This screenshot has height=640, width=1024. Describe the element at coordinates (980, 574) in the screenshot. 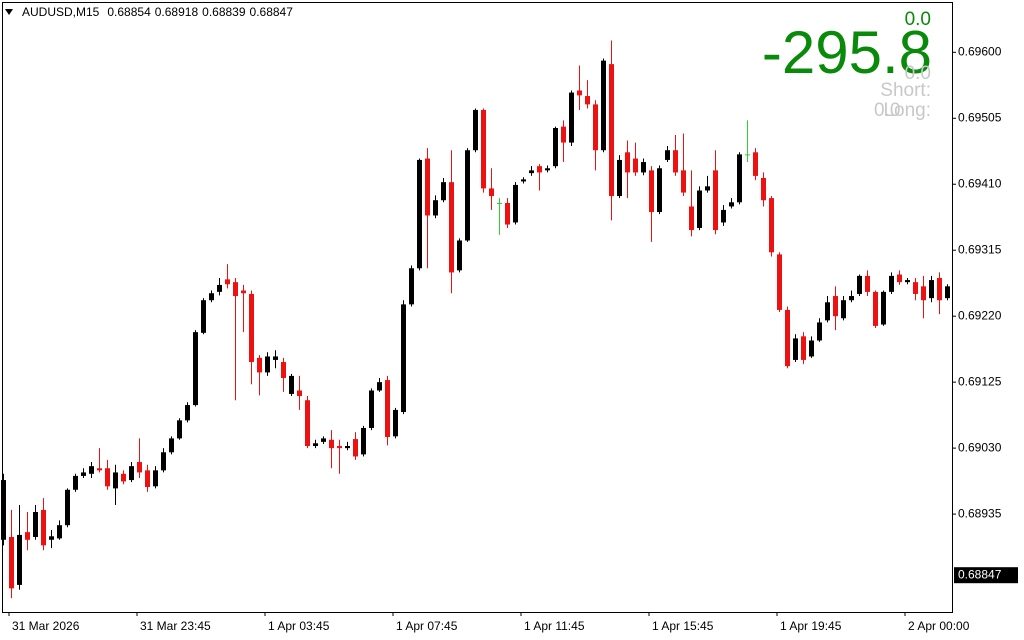

I see `price-tag-label: 0.68847` at that location.